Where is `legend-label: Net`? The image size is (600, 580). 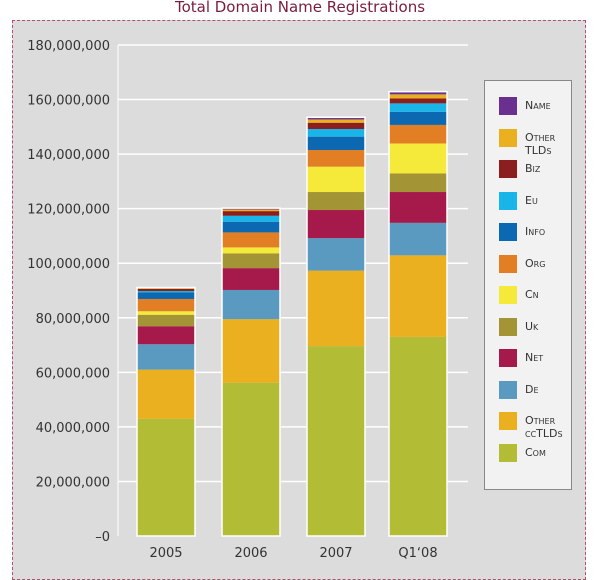
legend-label: Net is located at coordinates (534, 357).